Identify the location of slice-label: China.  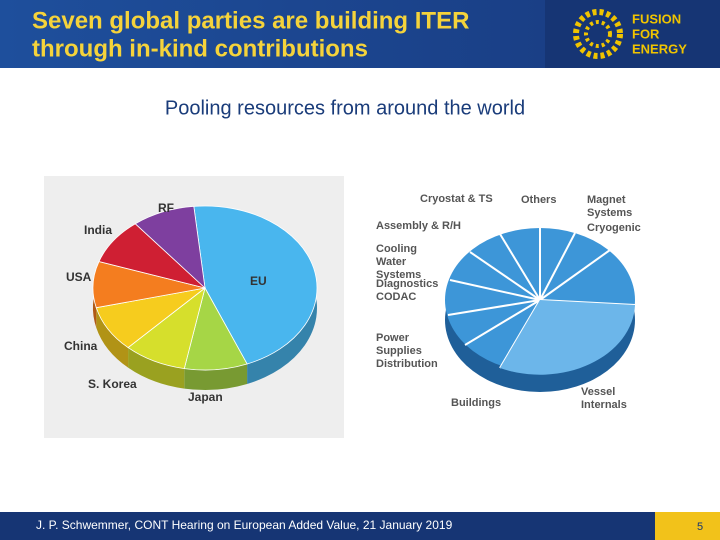
(81, 346).